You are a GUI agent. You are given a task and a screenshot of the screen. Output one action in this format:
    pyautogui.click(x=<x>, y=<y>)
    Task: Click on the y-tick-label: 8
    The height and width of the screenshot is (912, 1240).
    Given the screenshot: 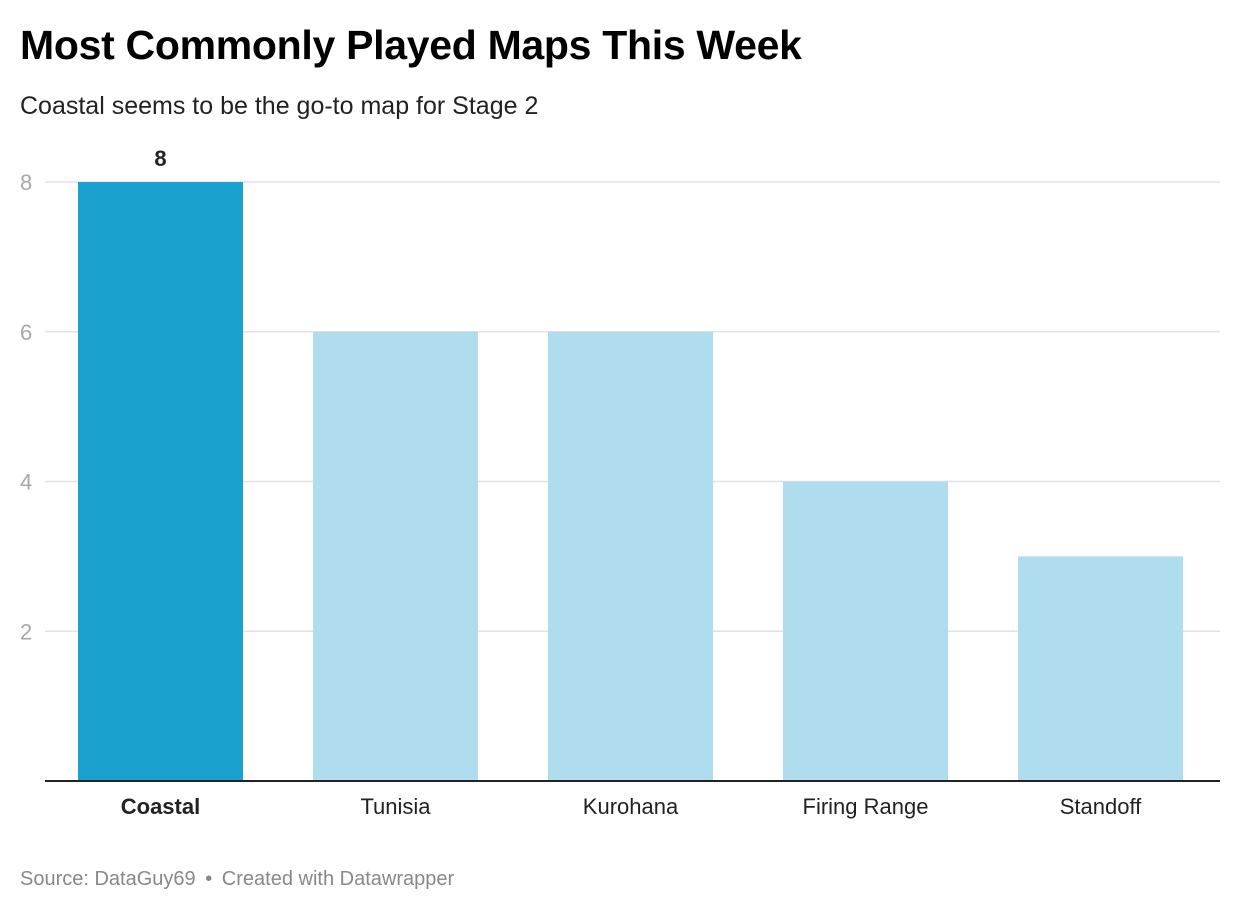 What is the action you would take?
    pyautogui.click(x=26, y=182)
    